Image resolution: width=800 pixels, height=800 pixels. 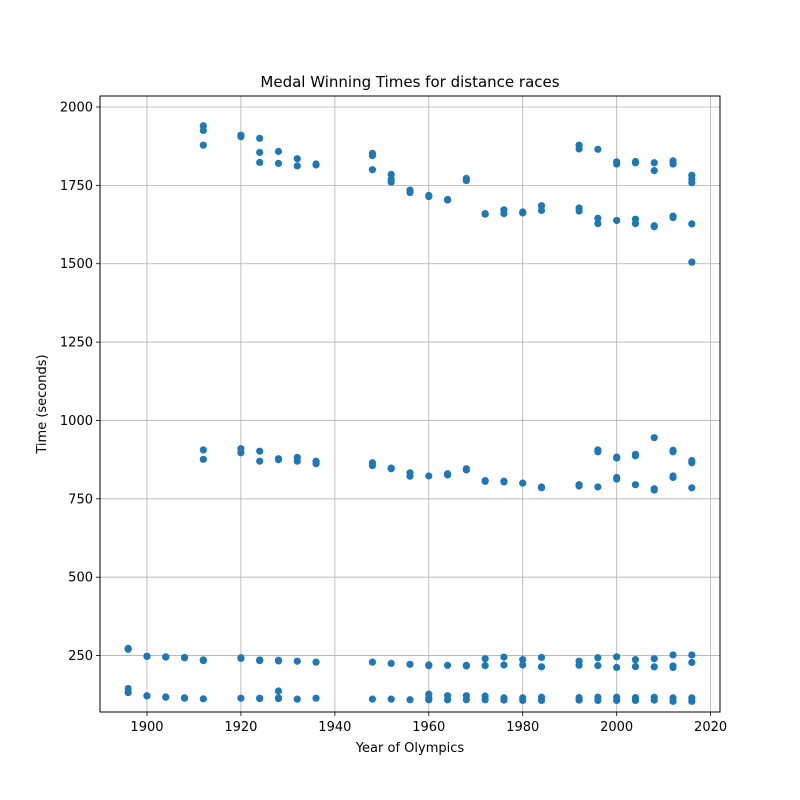 What do you see at coordinates (616, 727) in the screenshot?
I see `x-tick-label: 2000` at bounding box center [616, 727].